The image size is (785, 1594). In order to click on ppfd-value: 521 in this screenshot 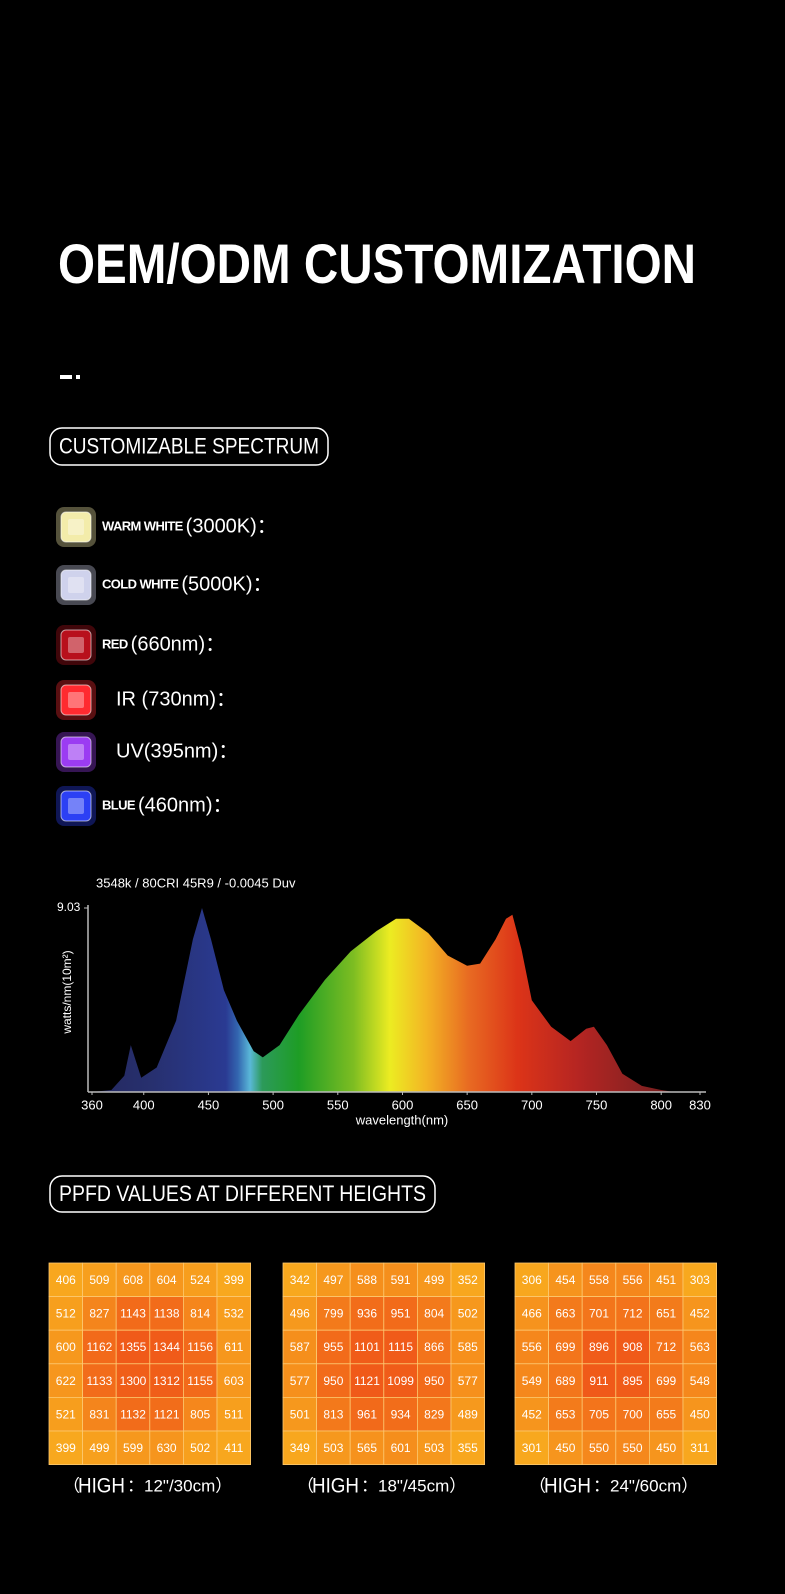, I will do `click(66, 1414)`.